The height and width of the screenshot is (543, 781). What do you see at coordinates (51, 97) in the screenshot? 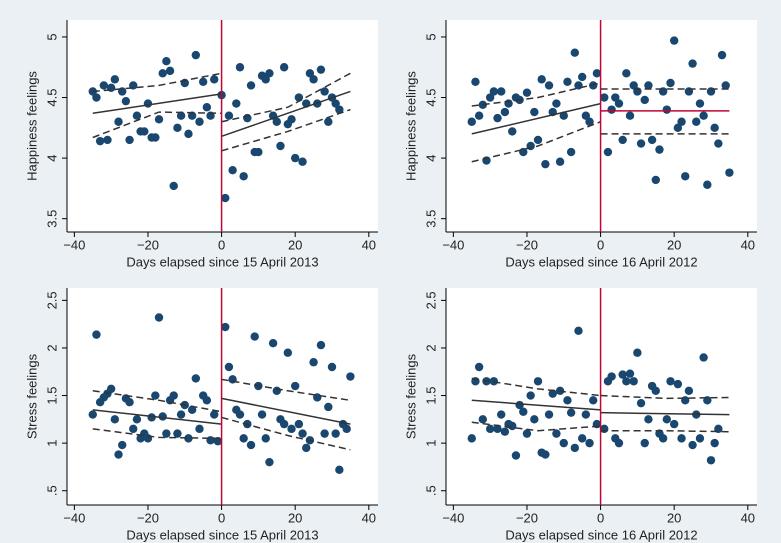
I see `y-tick-label: 4.5` at bounding box center [51, 97].